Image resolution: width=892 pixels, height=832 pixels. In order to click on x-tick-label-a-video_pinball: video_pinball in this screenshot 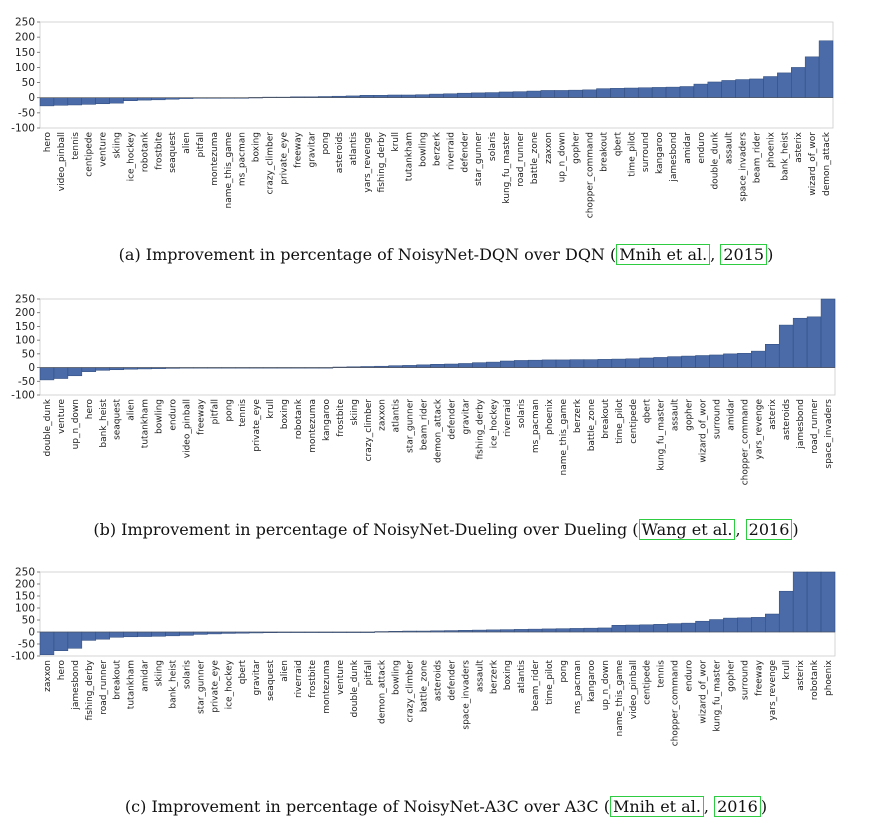, I will do `click(62, 161)`.